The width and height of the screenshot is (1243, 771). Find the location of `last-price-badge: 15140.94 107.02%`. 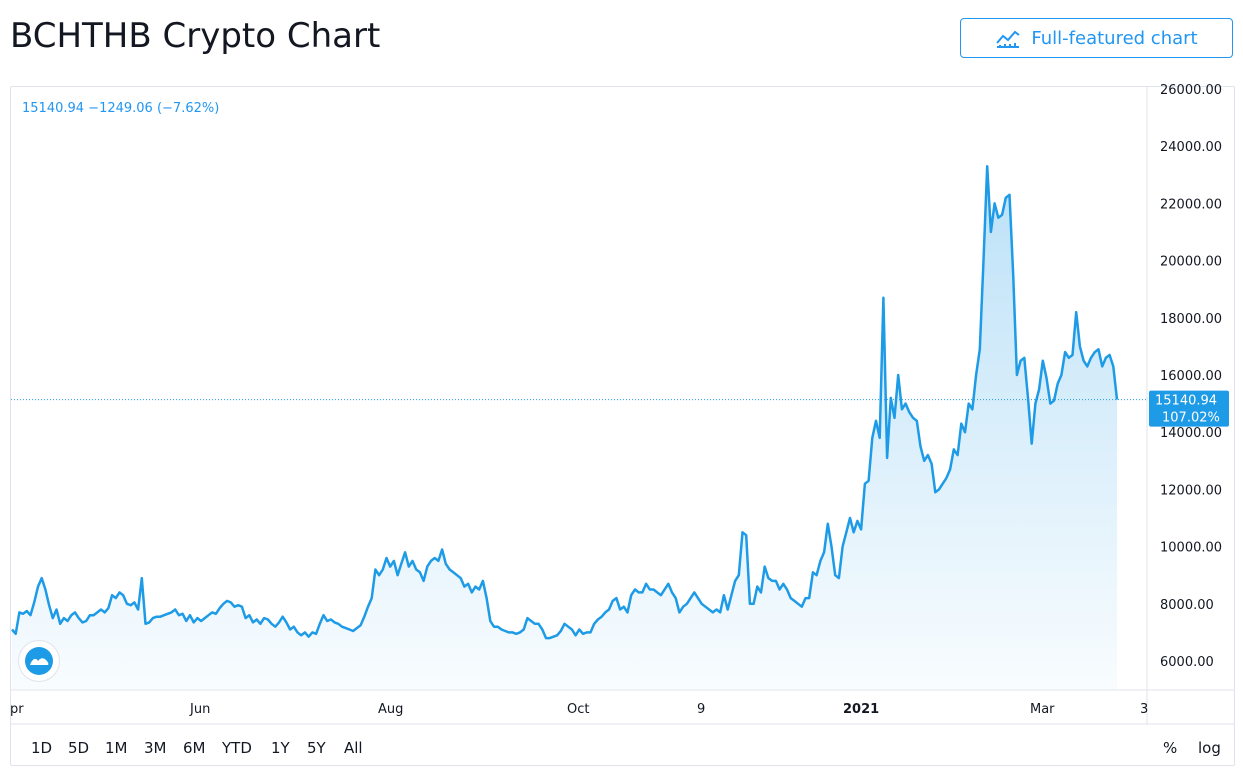

last-price-badge: 15140.94 107.02% is located at coordinates (1189, 408).